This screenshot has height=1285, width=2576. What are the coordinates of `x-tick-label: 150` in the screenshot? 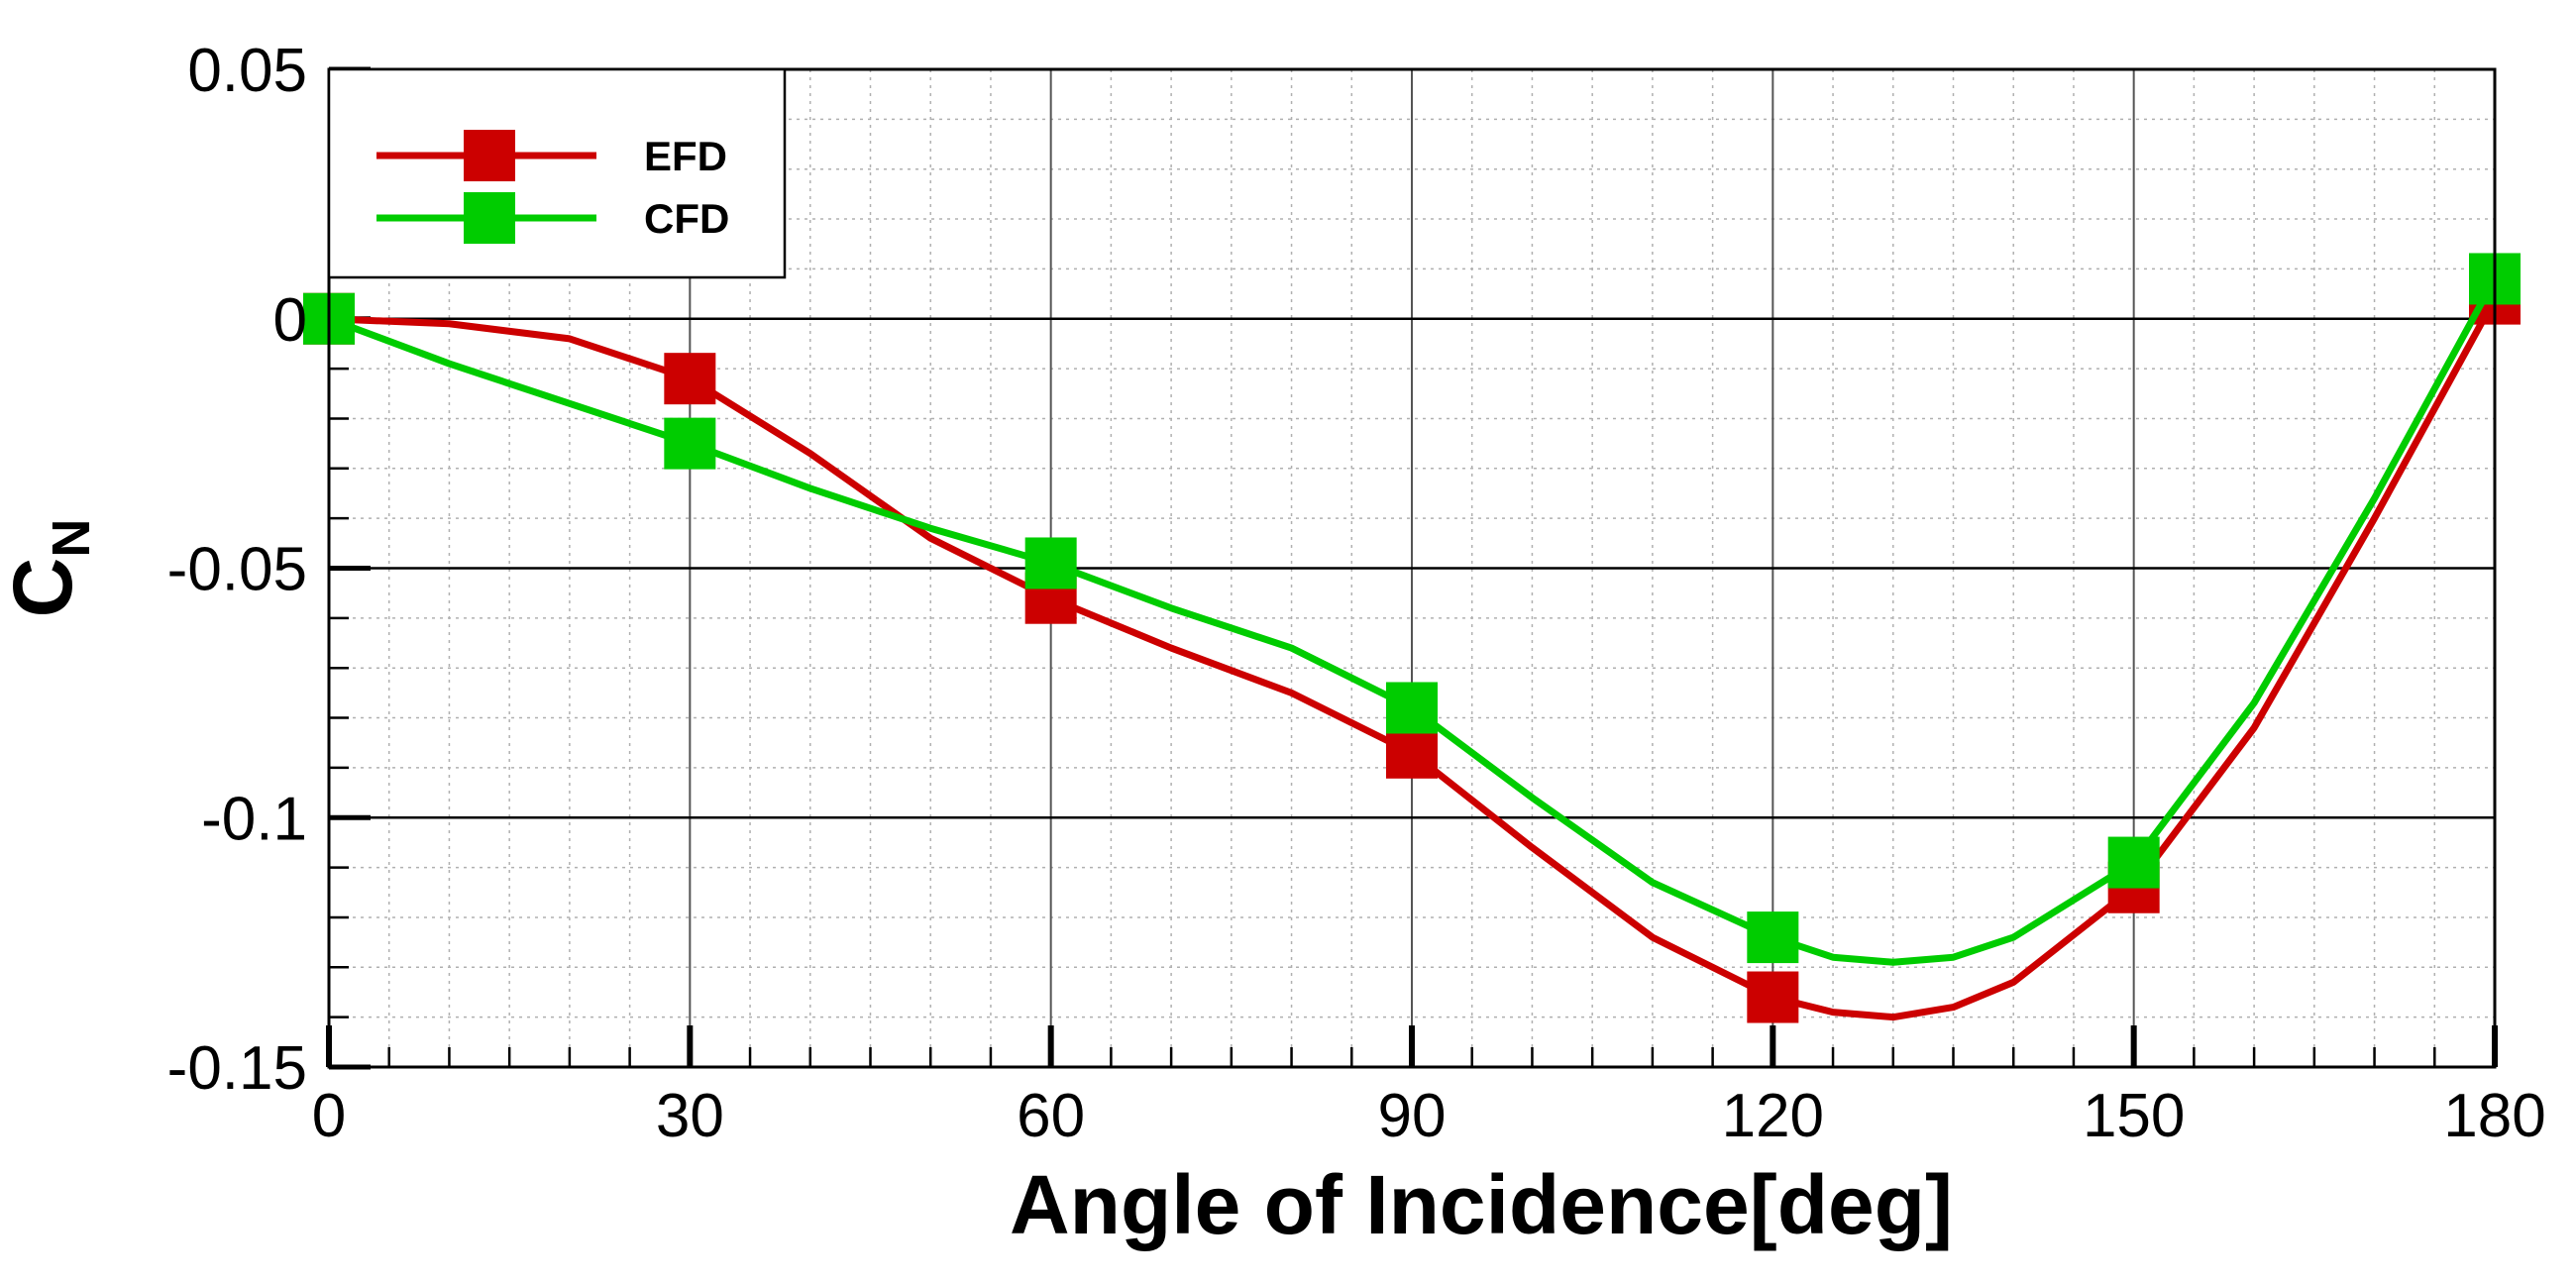 It's located at (2134, 1116).